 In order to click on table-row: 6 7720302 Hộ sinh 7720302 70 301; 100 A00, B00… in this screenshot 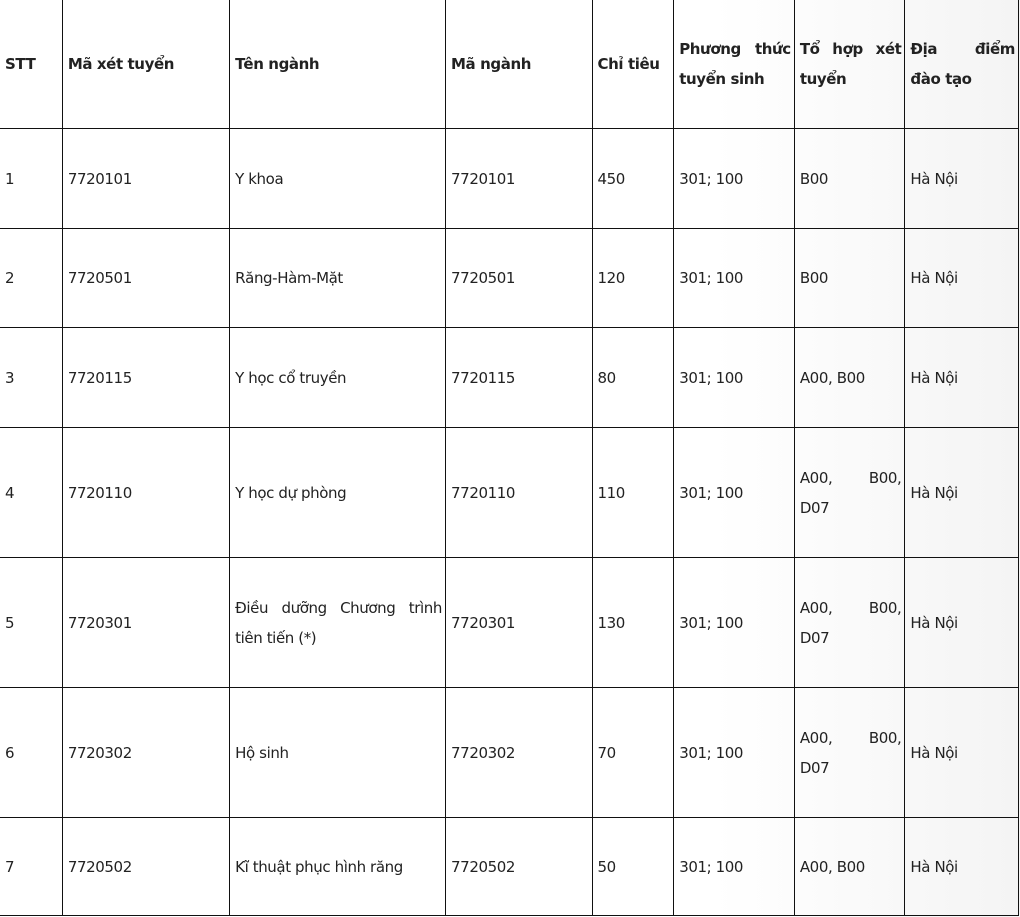, I will do `click(509, 752)`.